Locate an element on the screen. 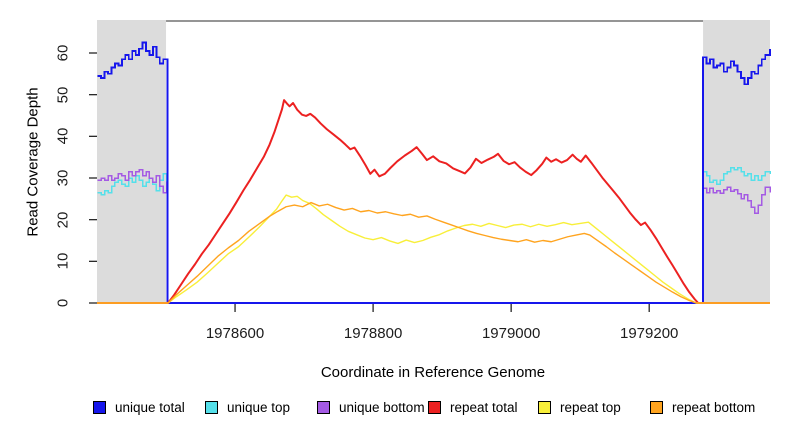 This screenshot has height=432, width=792. legend-label: unique bottom is located at coordinates (382, 407).